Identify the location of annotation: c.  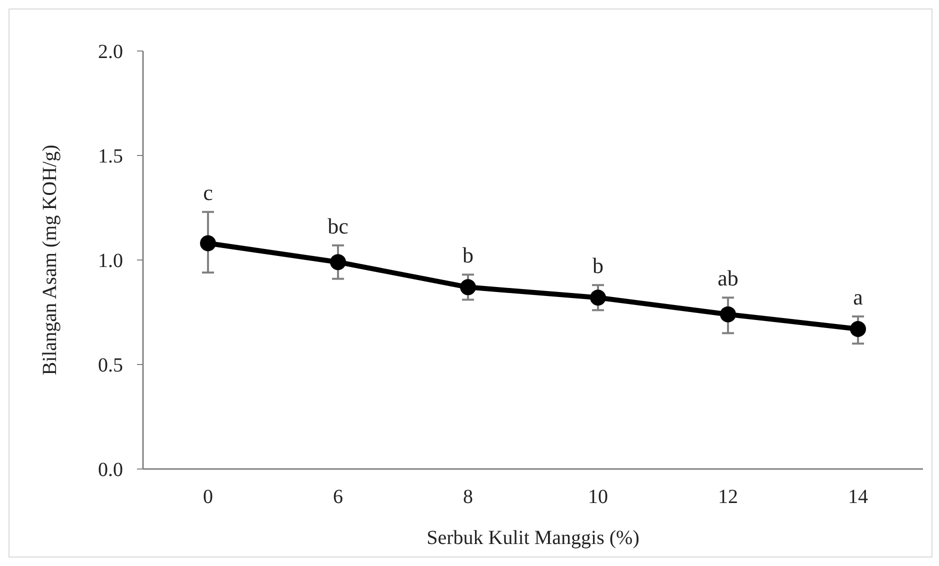
(208, 192).